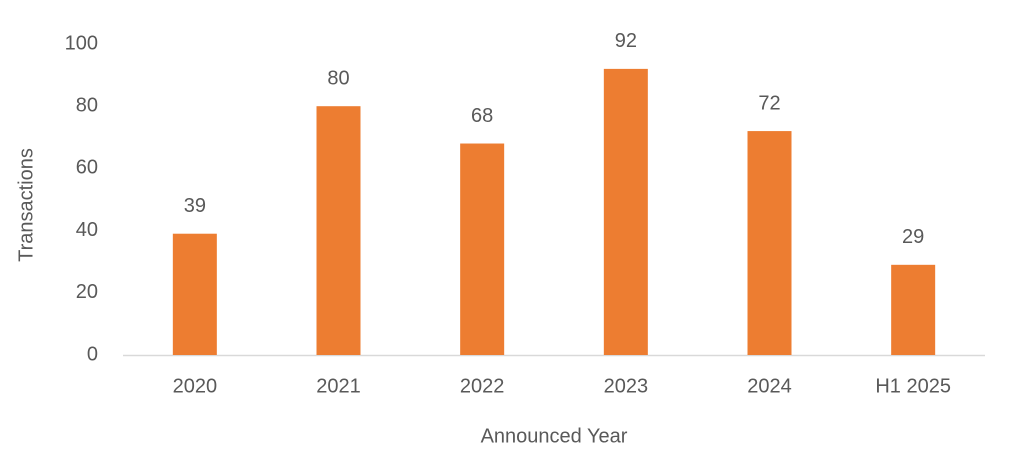 This screenshot has width=1011, height=460. What do you see at coordinates (81, 43) in the screenshot?
I see `y-tick-label: 100` at bounding box center [81, 43].